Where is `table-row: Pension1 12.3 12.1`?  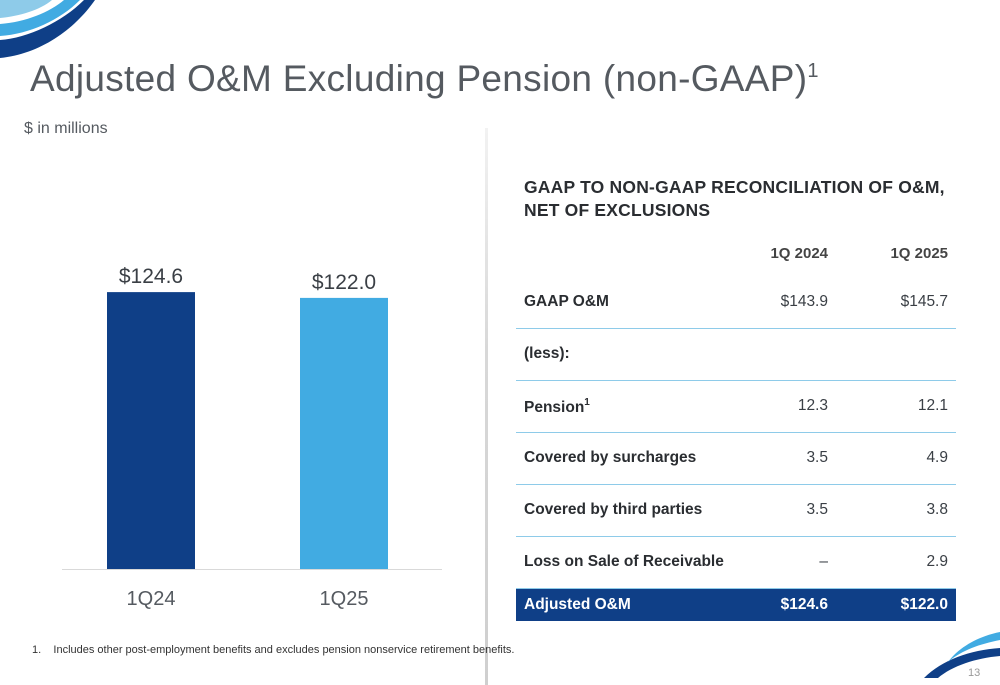 table-row: Pension1 12.3 12.1 is located at coordinates (736, 406).